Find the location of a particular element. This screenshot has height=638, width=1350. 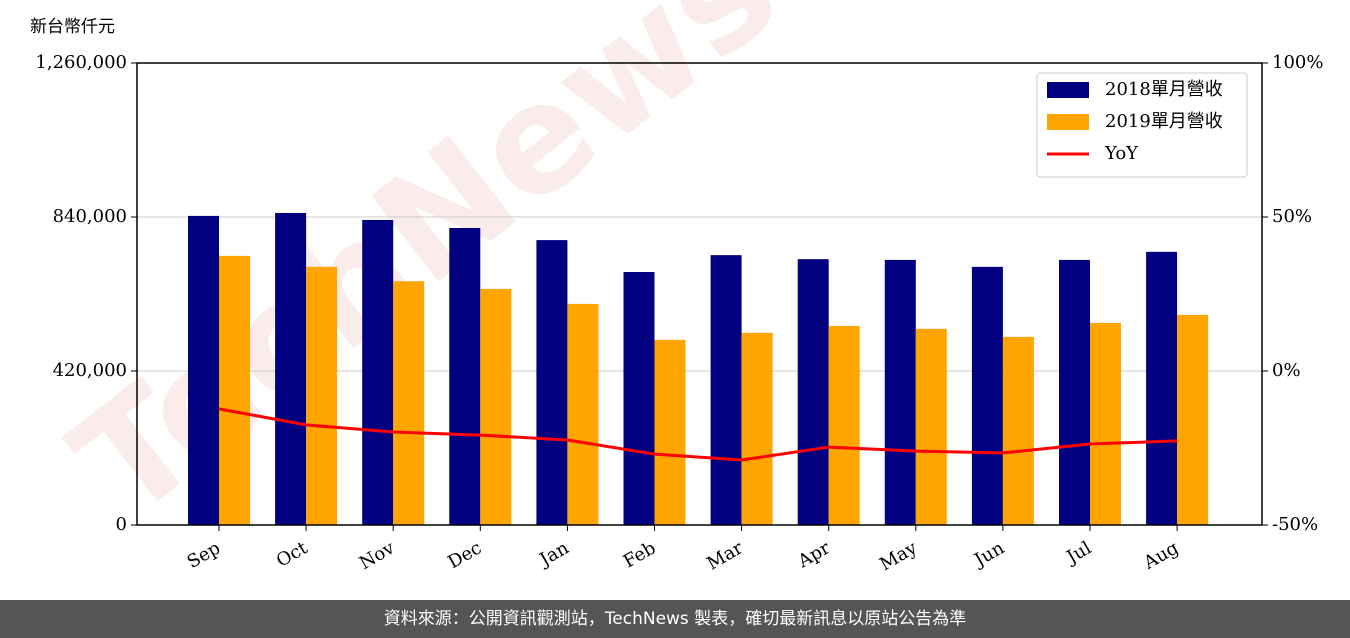

x-tick-label: Mar is located at coordinates (725, 555).